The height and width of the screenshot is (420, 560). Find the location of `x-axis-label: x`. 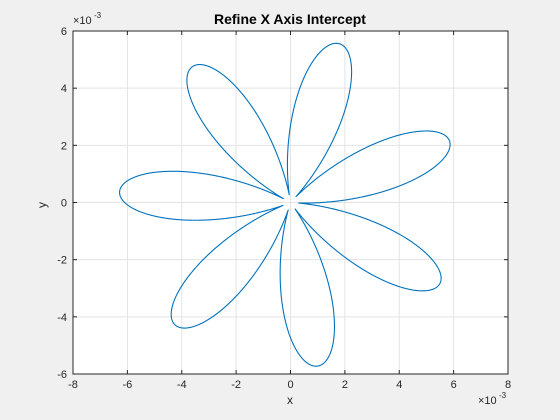

x-axis-label: x is located at coordinates (290, 400).